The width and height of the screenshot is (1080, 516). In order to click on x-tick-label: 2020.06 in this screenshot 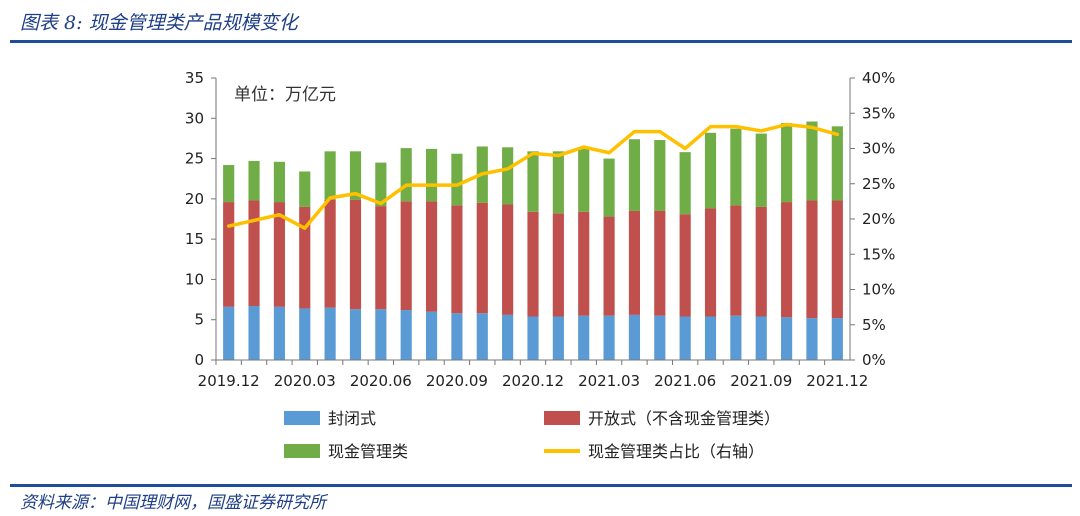, I will do `click(381, 381)`.